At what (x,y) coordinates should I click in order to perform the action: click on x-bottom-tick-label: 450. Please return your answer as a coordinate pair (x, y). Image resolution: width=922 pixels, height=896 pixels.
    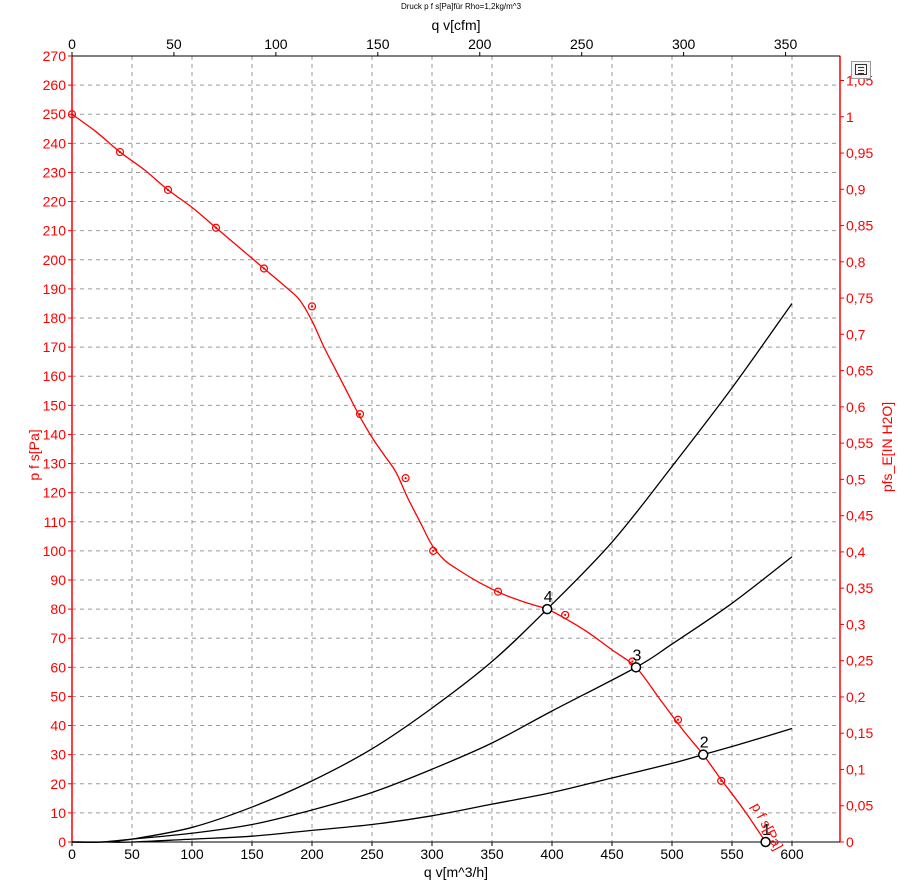
    Looking at the image, I should click on (612, 854).